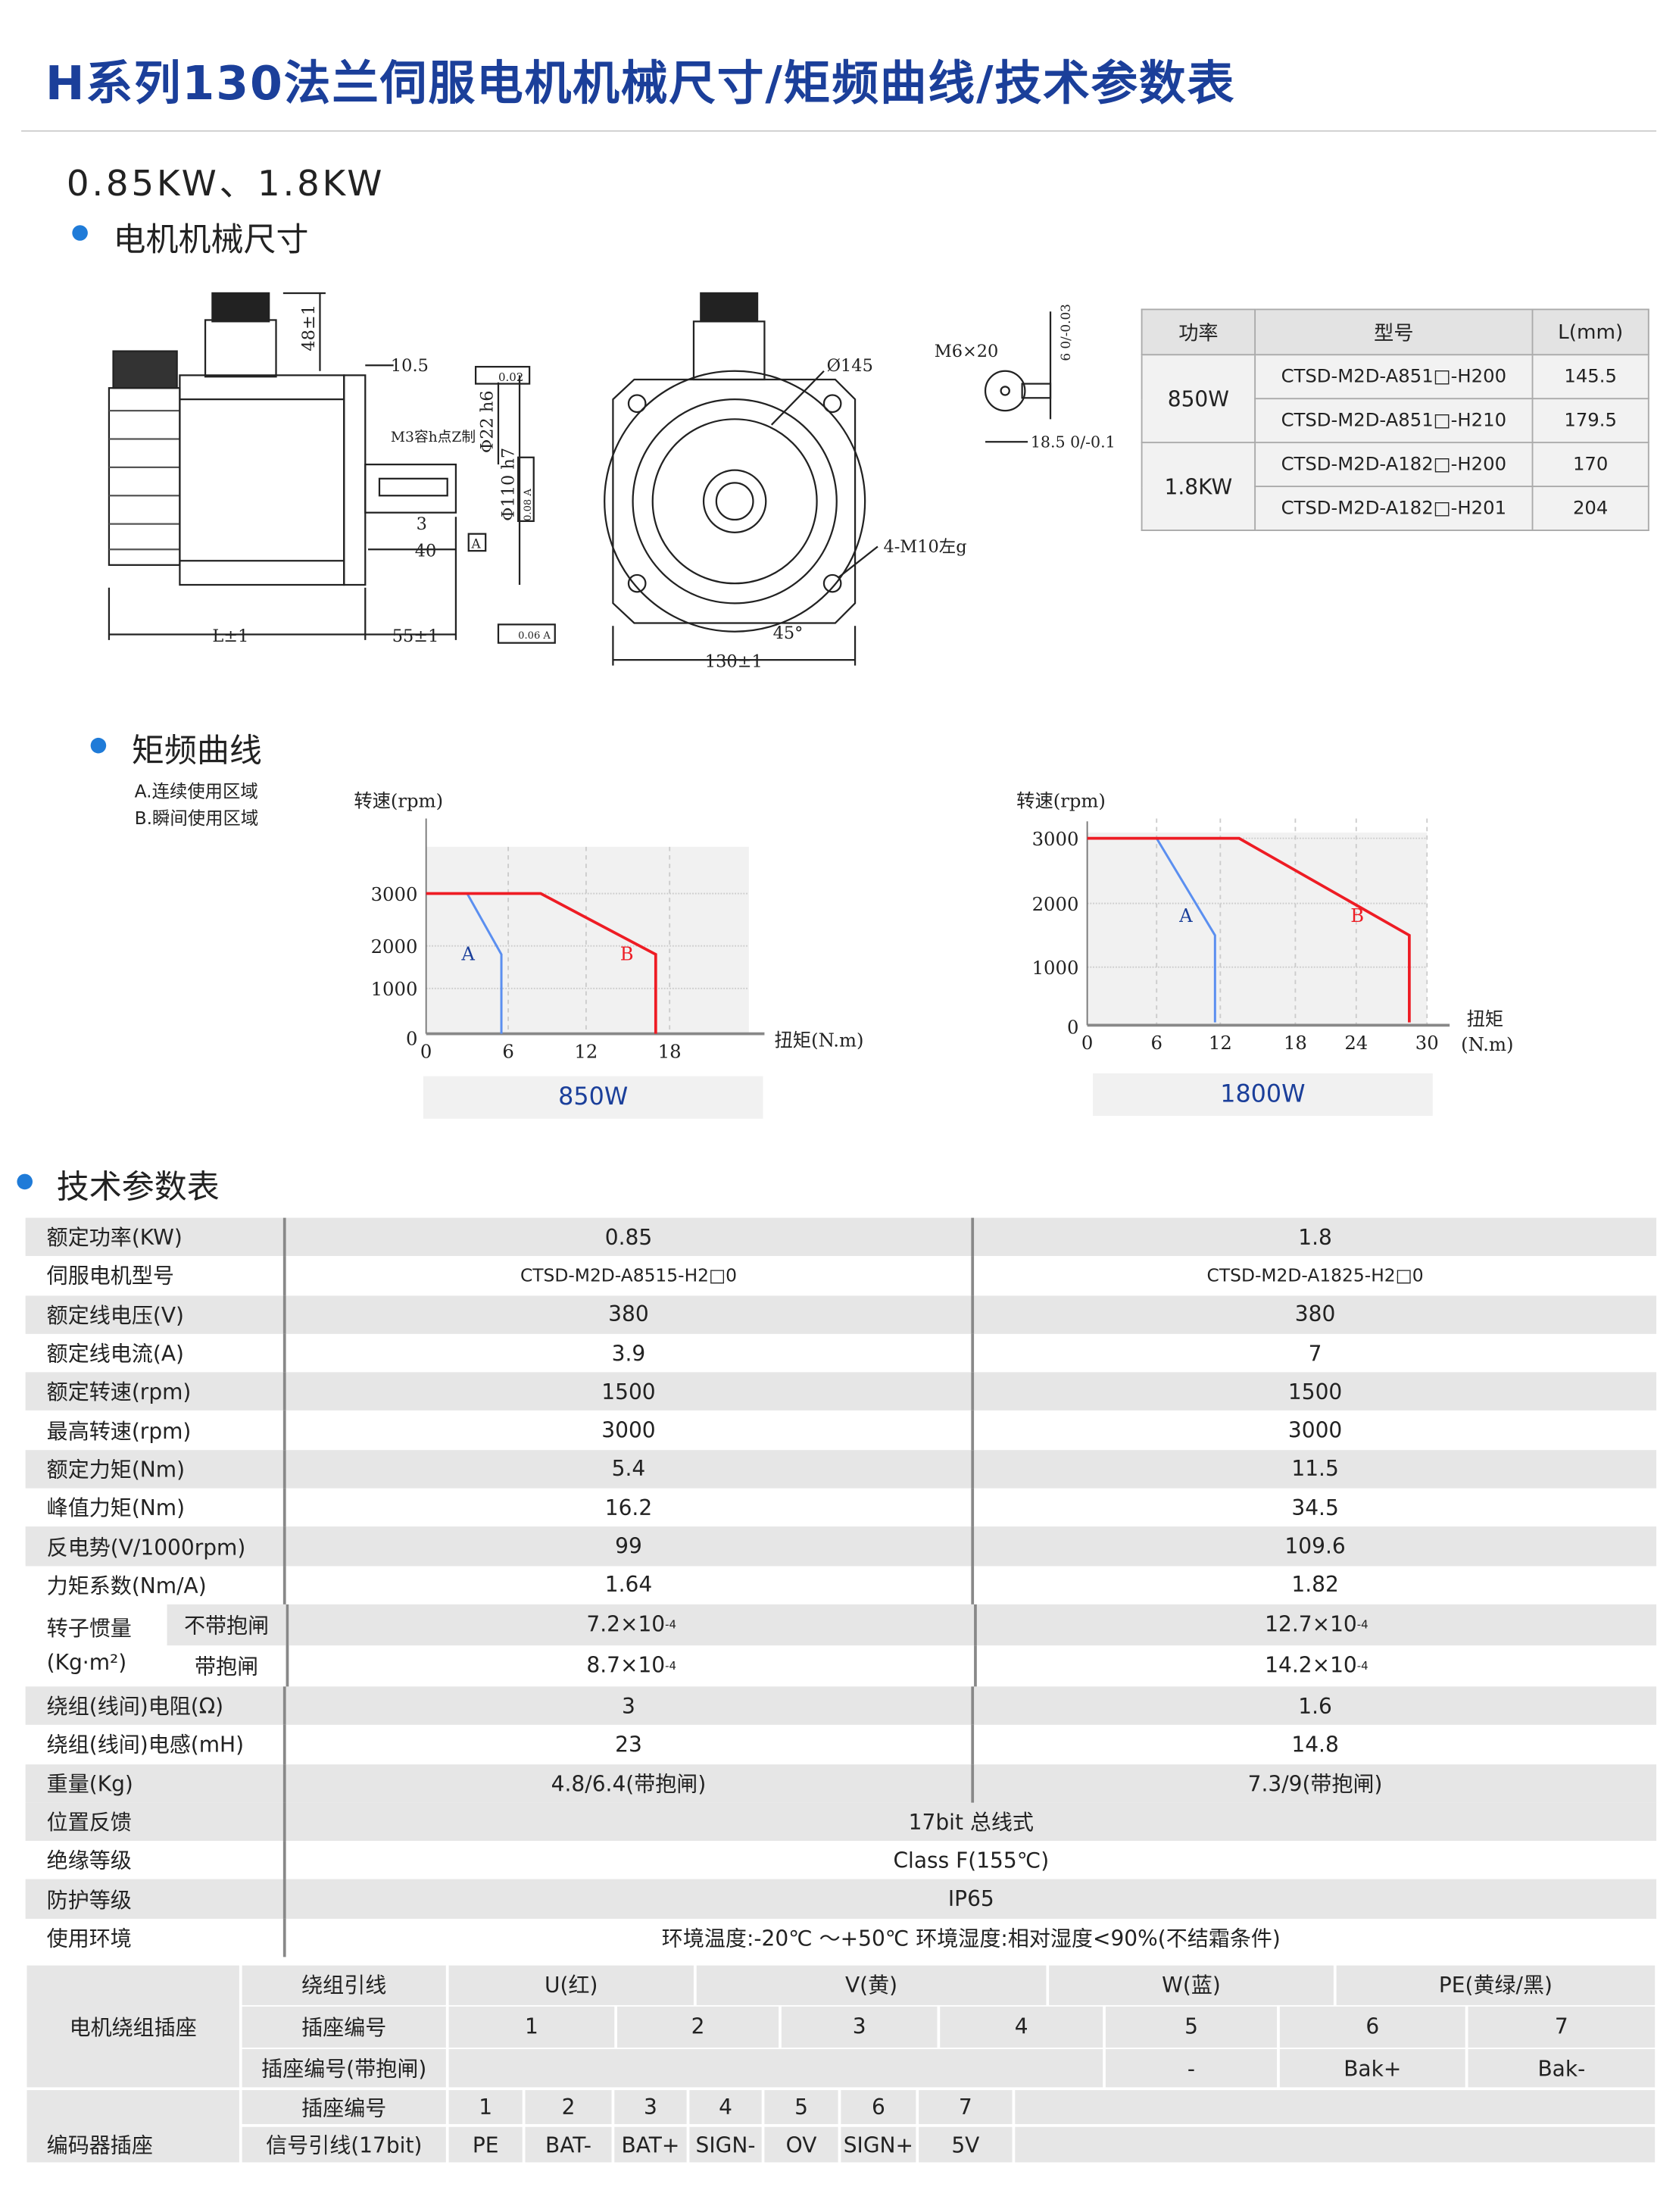 This screenshot has width=1679, height=2212. What do you see at coordinates (1356, 1043) in the screenshot?
I see `x-tick-label: 24` at bounding box center [1356, 1043].